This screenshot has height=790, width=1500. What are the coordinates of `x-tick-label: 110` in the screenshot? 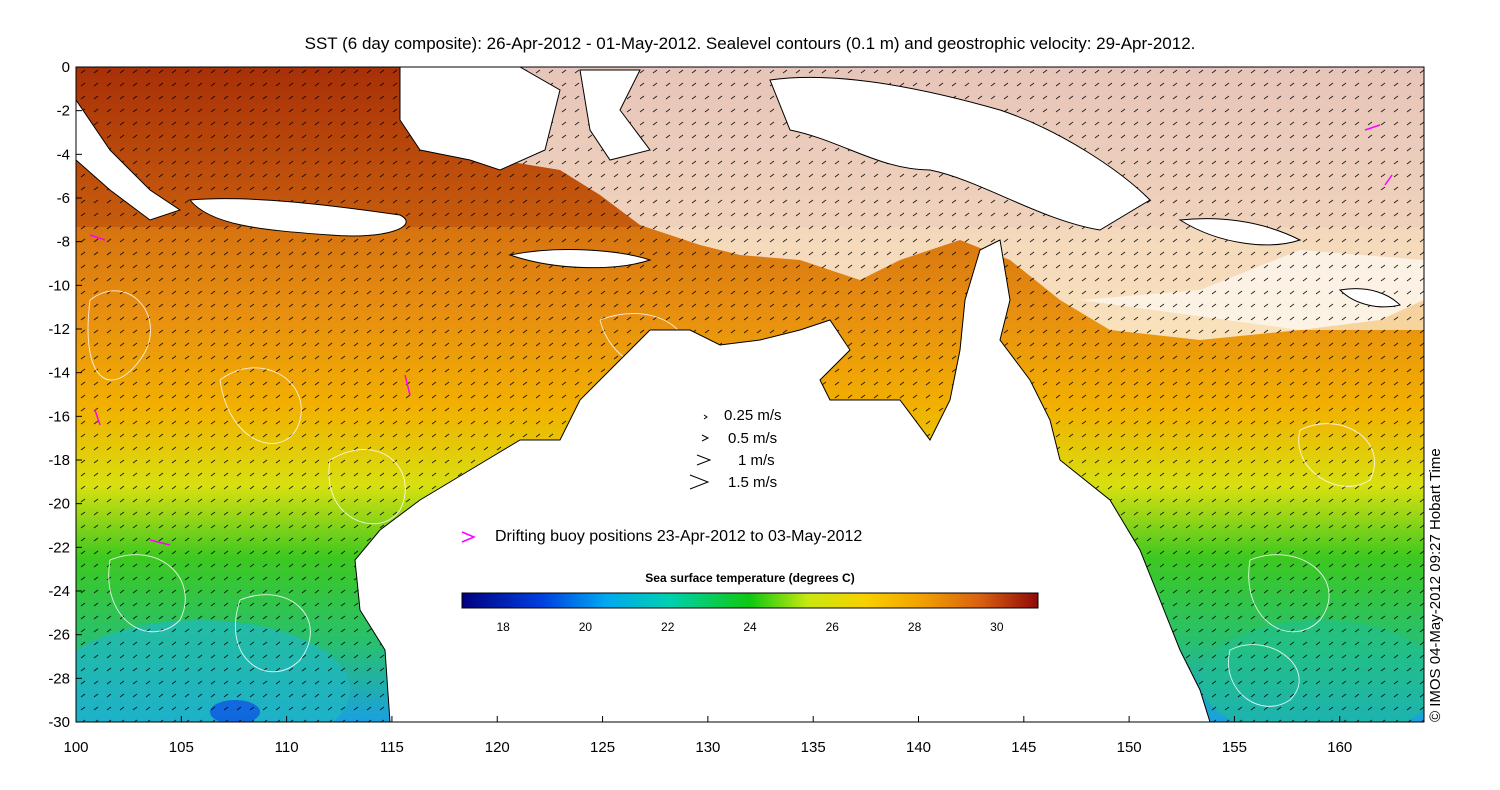 It's located at (287, 747).